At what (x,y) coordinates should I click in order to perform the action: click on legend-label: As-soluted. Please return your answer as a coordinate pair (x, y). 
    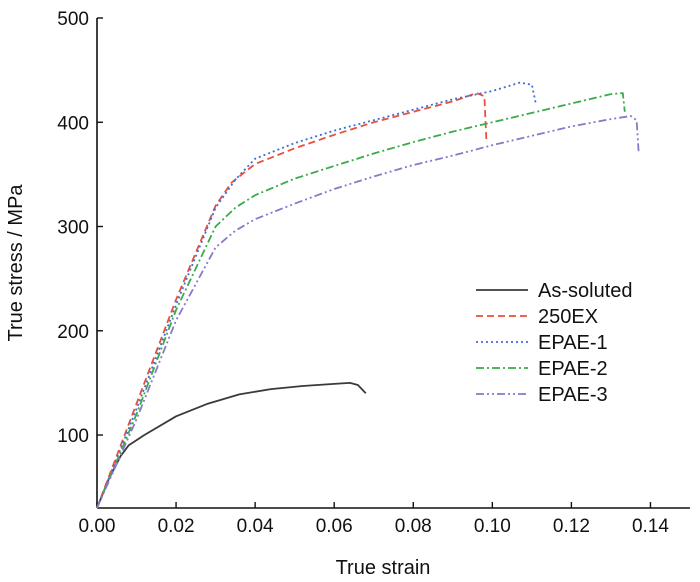
    Looking at the image, I should click on (585, 291).